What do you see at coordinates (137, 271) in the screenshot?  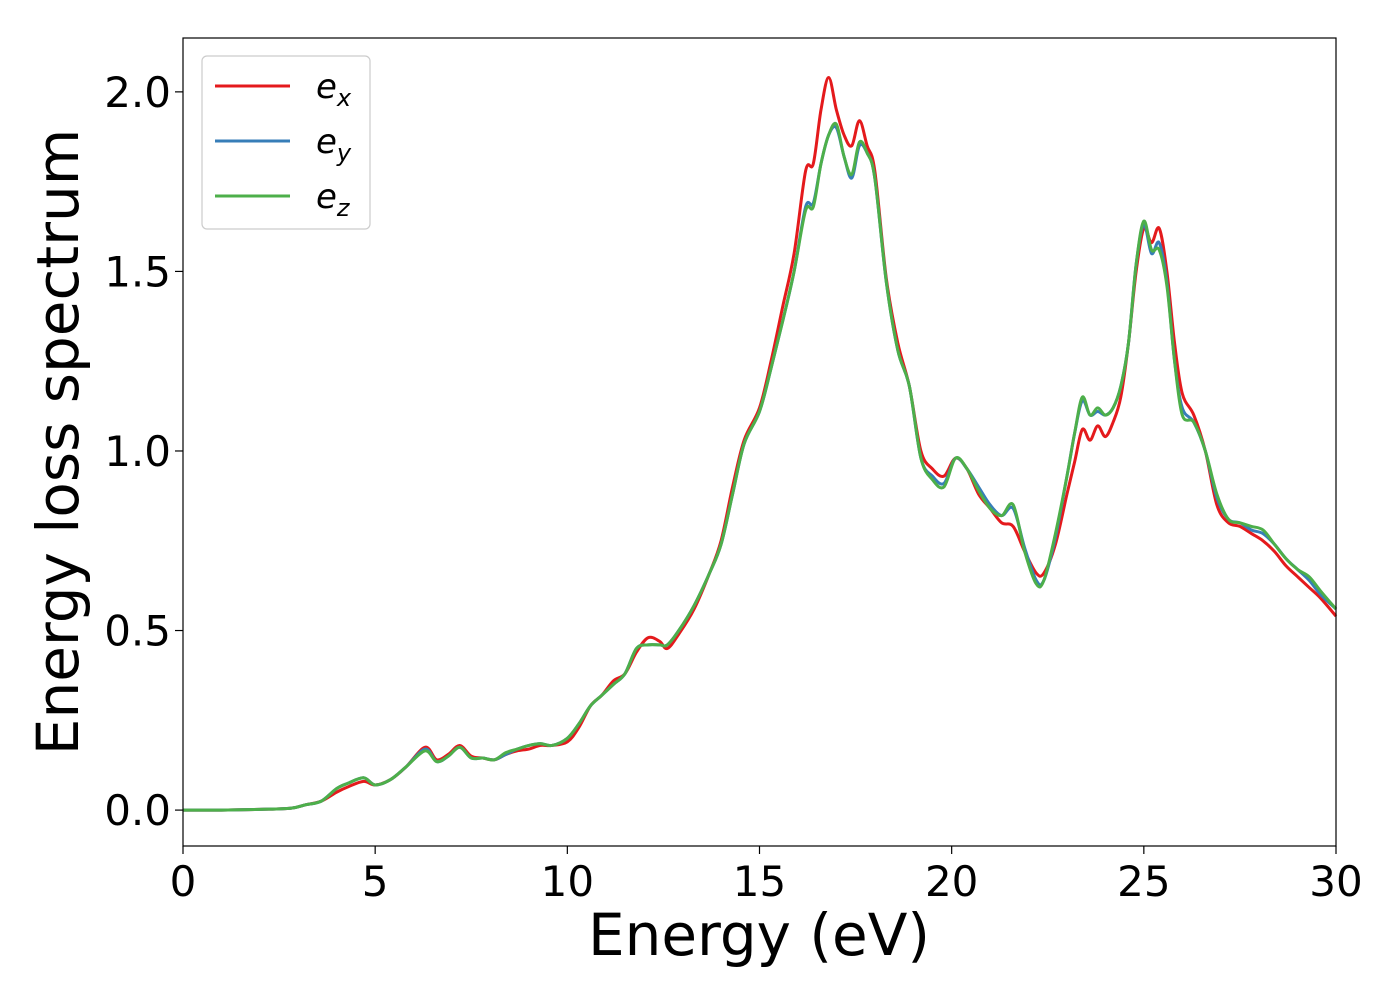 I see `y-tick-label: 1.5` at bounding box center [137, 271].